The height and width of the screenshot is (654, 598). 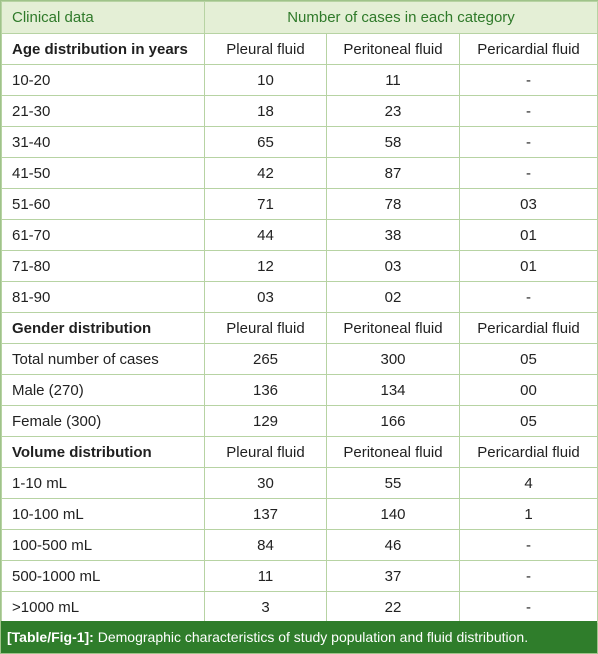 I want to click on data-row: 500-1000 mL 11 37-, so click(x=299, y=576).